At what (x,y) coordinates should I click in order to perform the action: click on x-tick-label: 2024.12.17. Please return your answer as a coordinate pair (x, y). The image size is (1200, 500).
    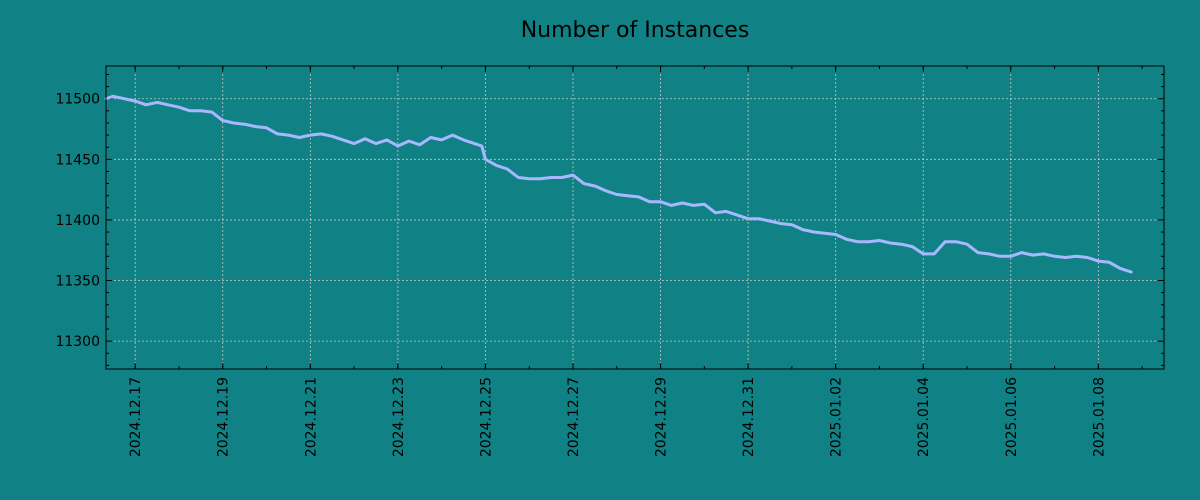
    Looking at the image, I should click on (136, 417).